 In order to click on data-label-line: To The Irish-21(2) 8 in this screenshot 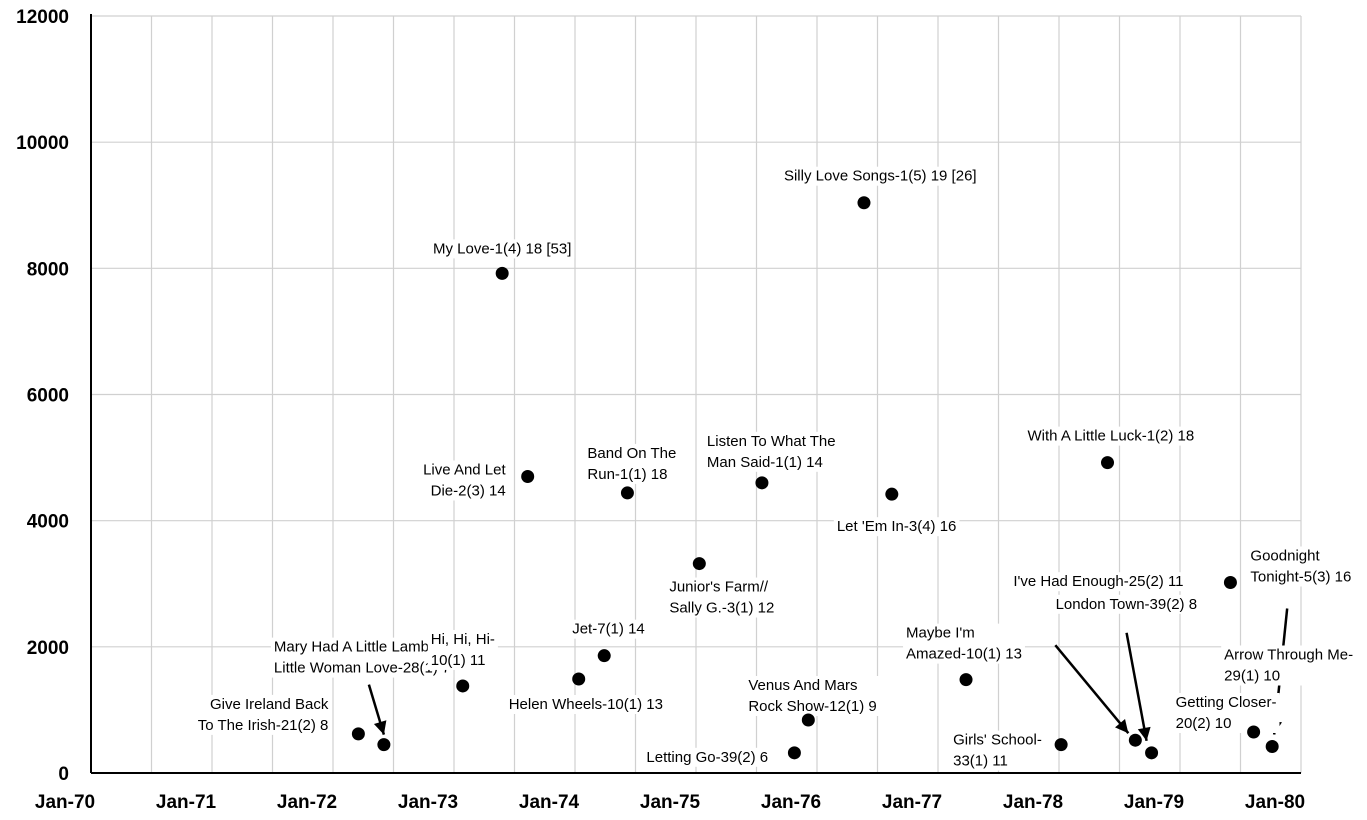, I will do `click(263, 725)`.